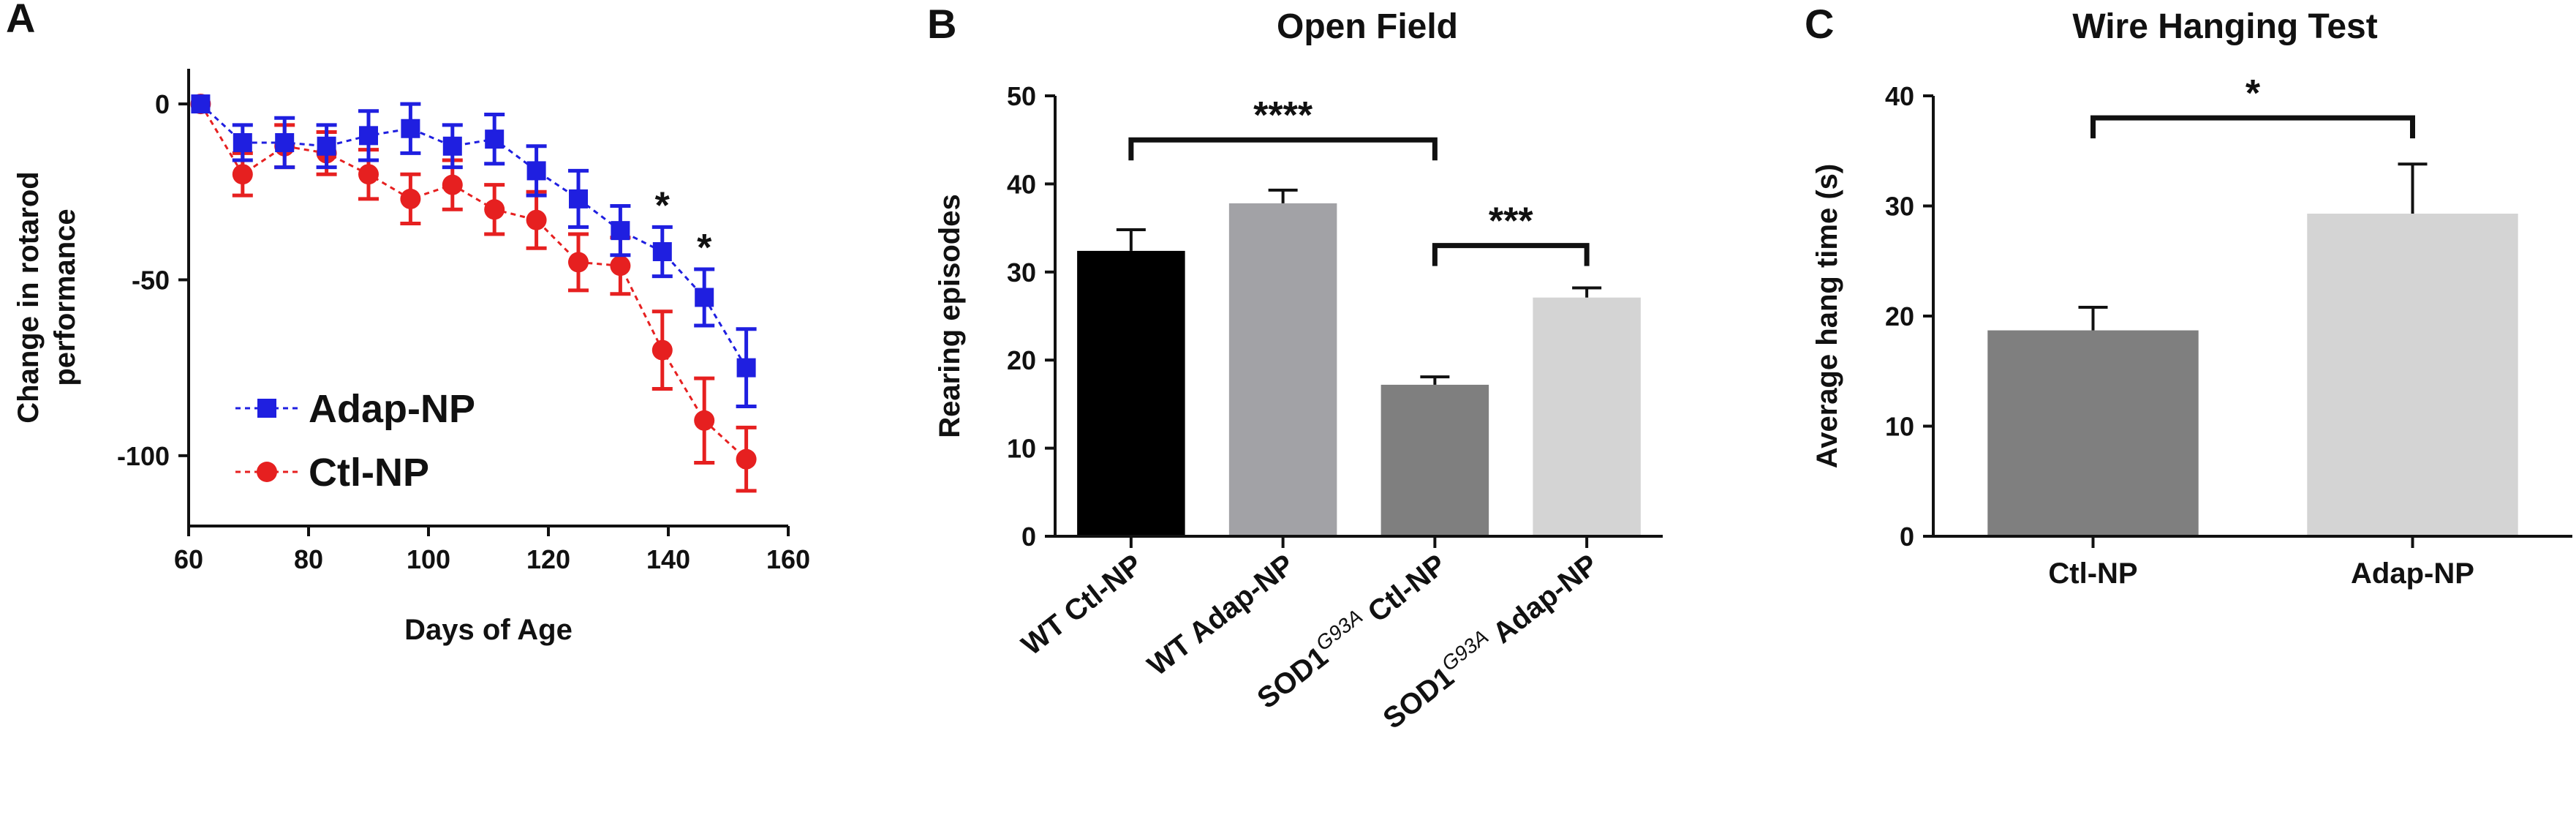 Image resolution: width=2576 pixels, height=815 pixels. I want to click on chart-title: Wire Hanging Test, so click(2224, 27).